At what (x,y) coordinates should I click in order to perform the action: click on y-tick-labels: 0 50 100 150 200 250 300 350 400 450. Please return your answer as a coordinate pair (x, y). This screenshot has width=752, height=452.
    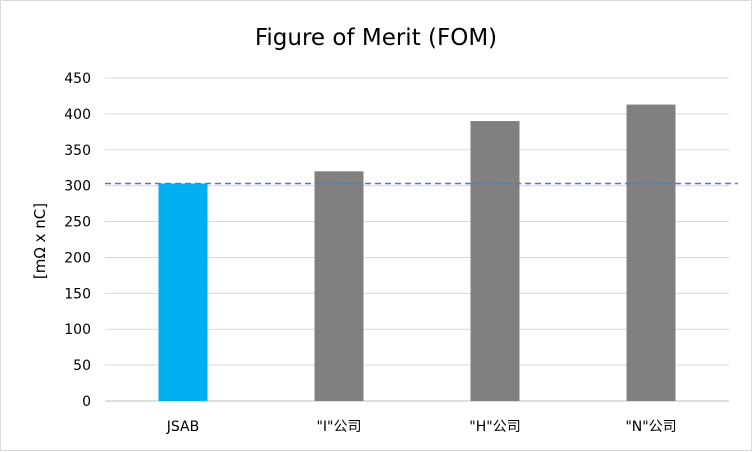
    Looking at the image, I should click on (77, 240).